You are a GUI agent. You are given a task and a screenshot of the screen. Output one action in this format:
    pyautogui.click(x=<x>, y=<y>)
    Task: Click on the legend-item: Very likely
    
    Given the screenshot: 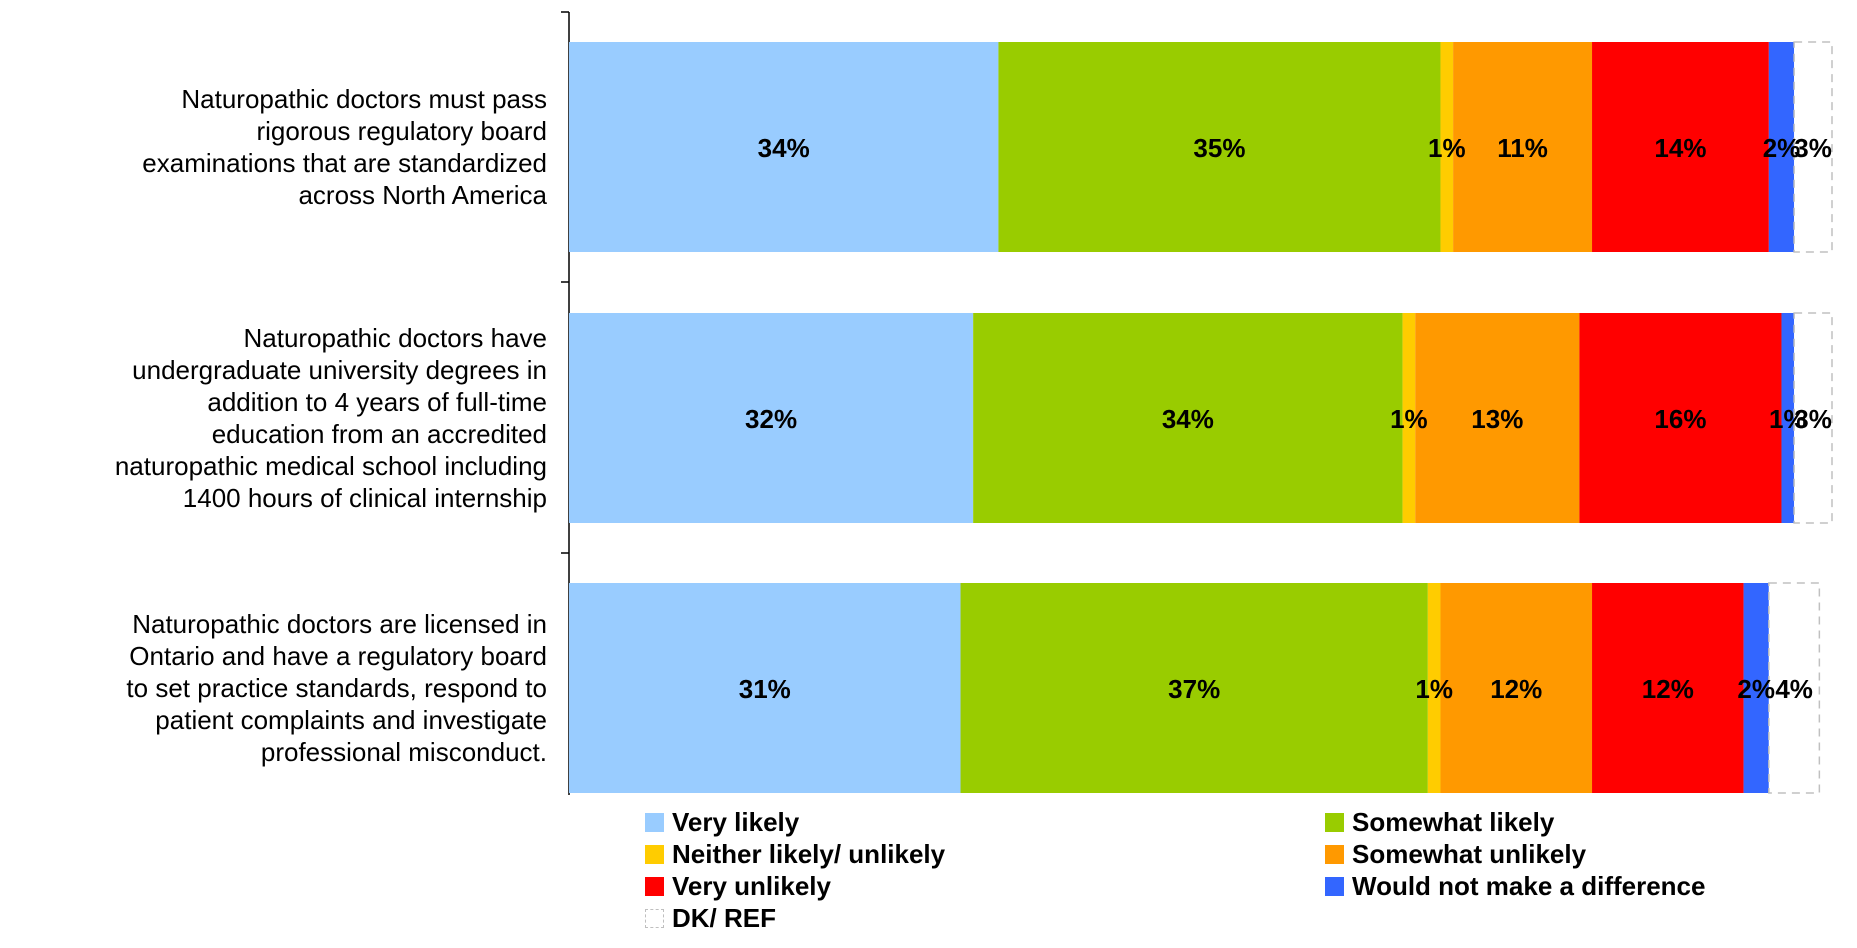 What is the action you would take?
    pyautogui.click(x=722, y=822)
    